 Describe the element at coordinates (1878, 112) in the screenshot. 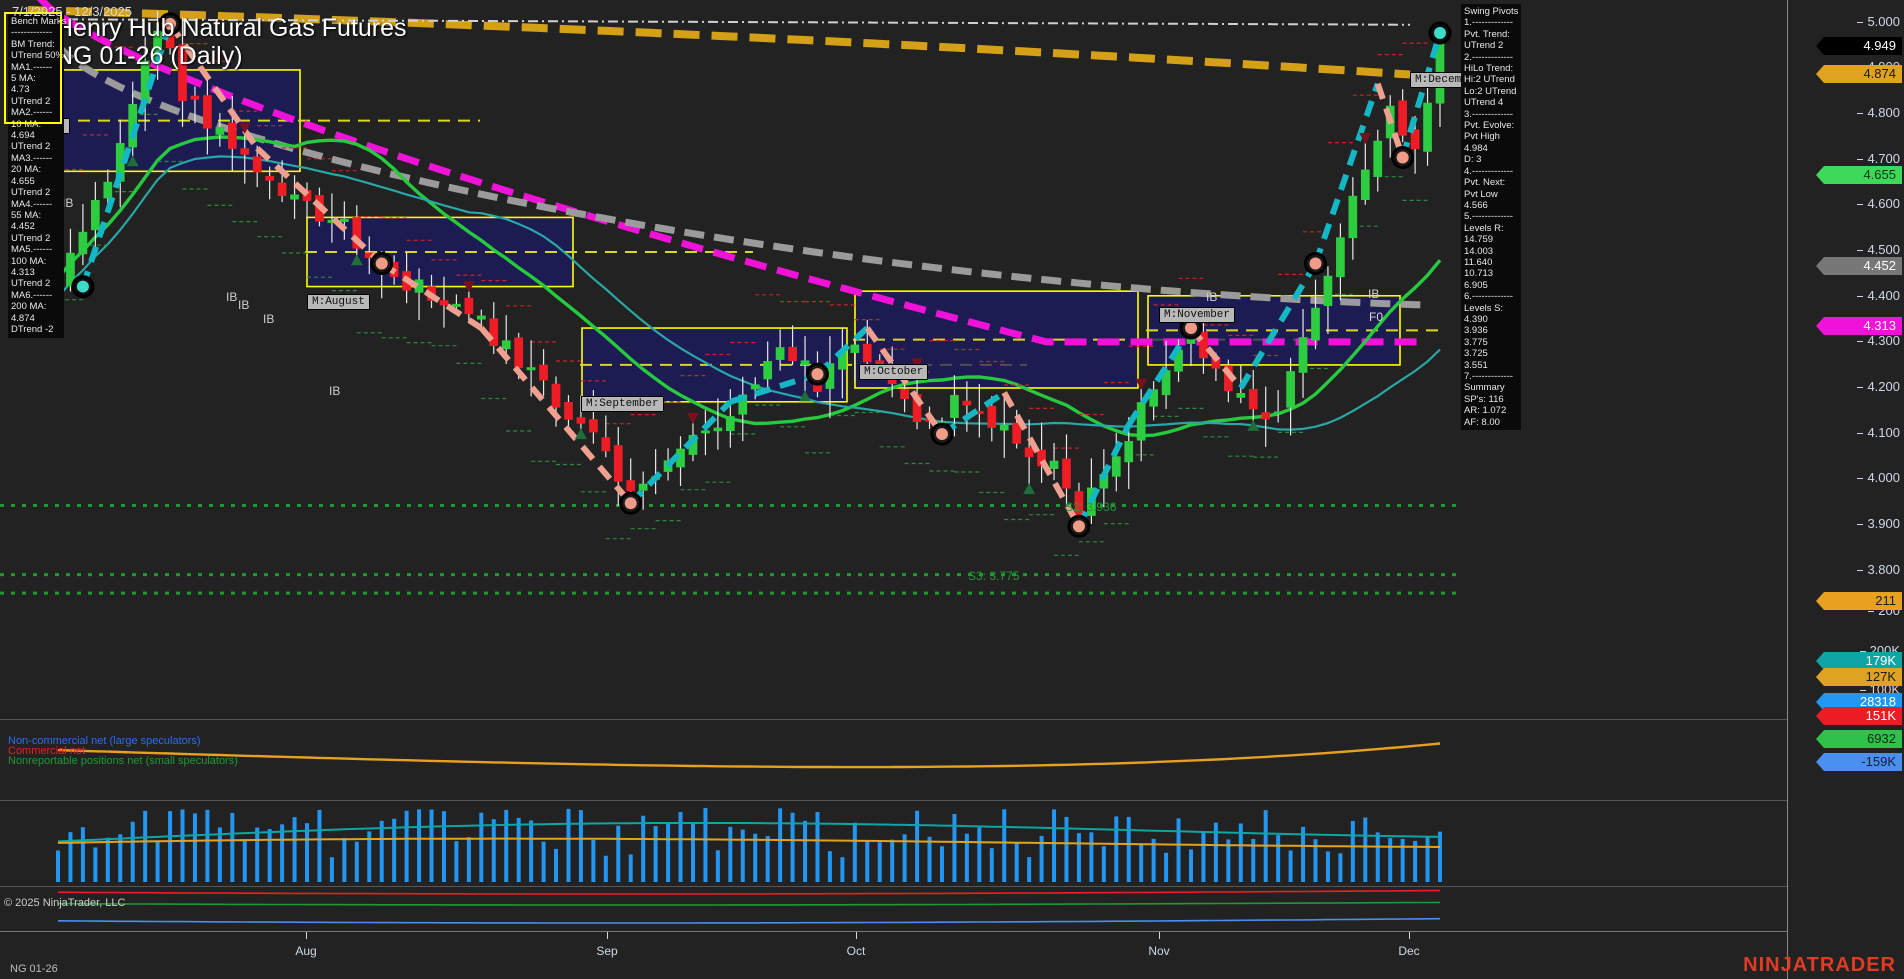

I see `axis-tick-label: 4.800` at that location.